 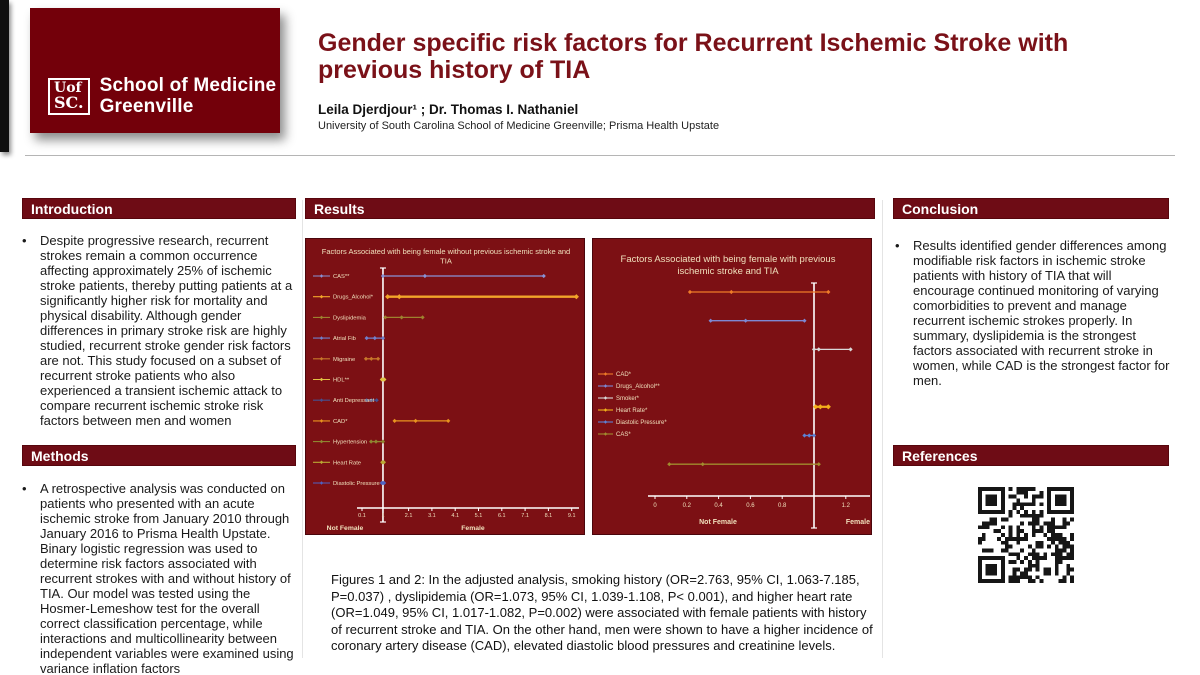 What do you see at coordinates (353, 298) in the screenshot?
I see `svg-text: Drugs_Alcohol*` at bounding box center [353, 298].